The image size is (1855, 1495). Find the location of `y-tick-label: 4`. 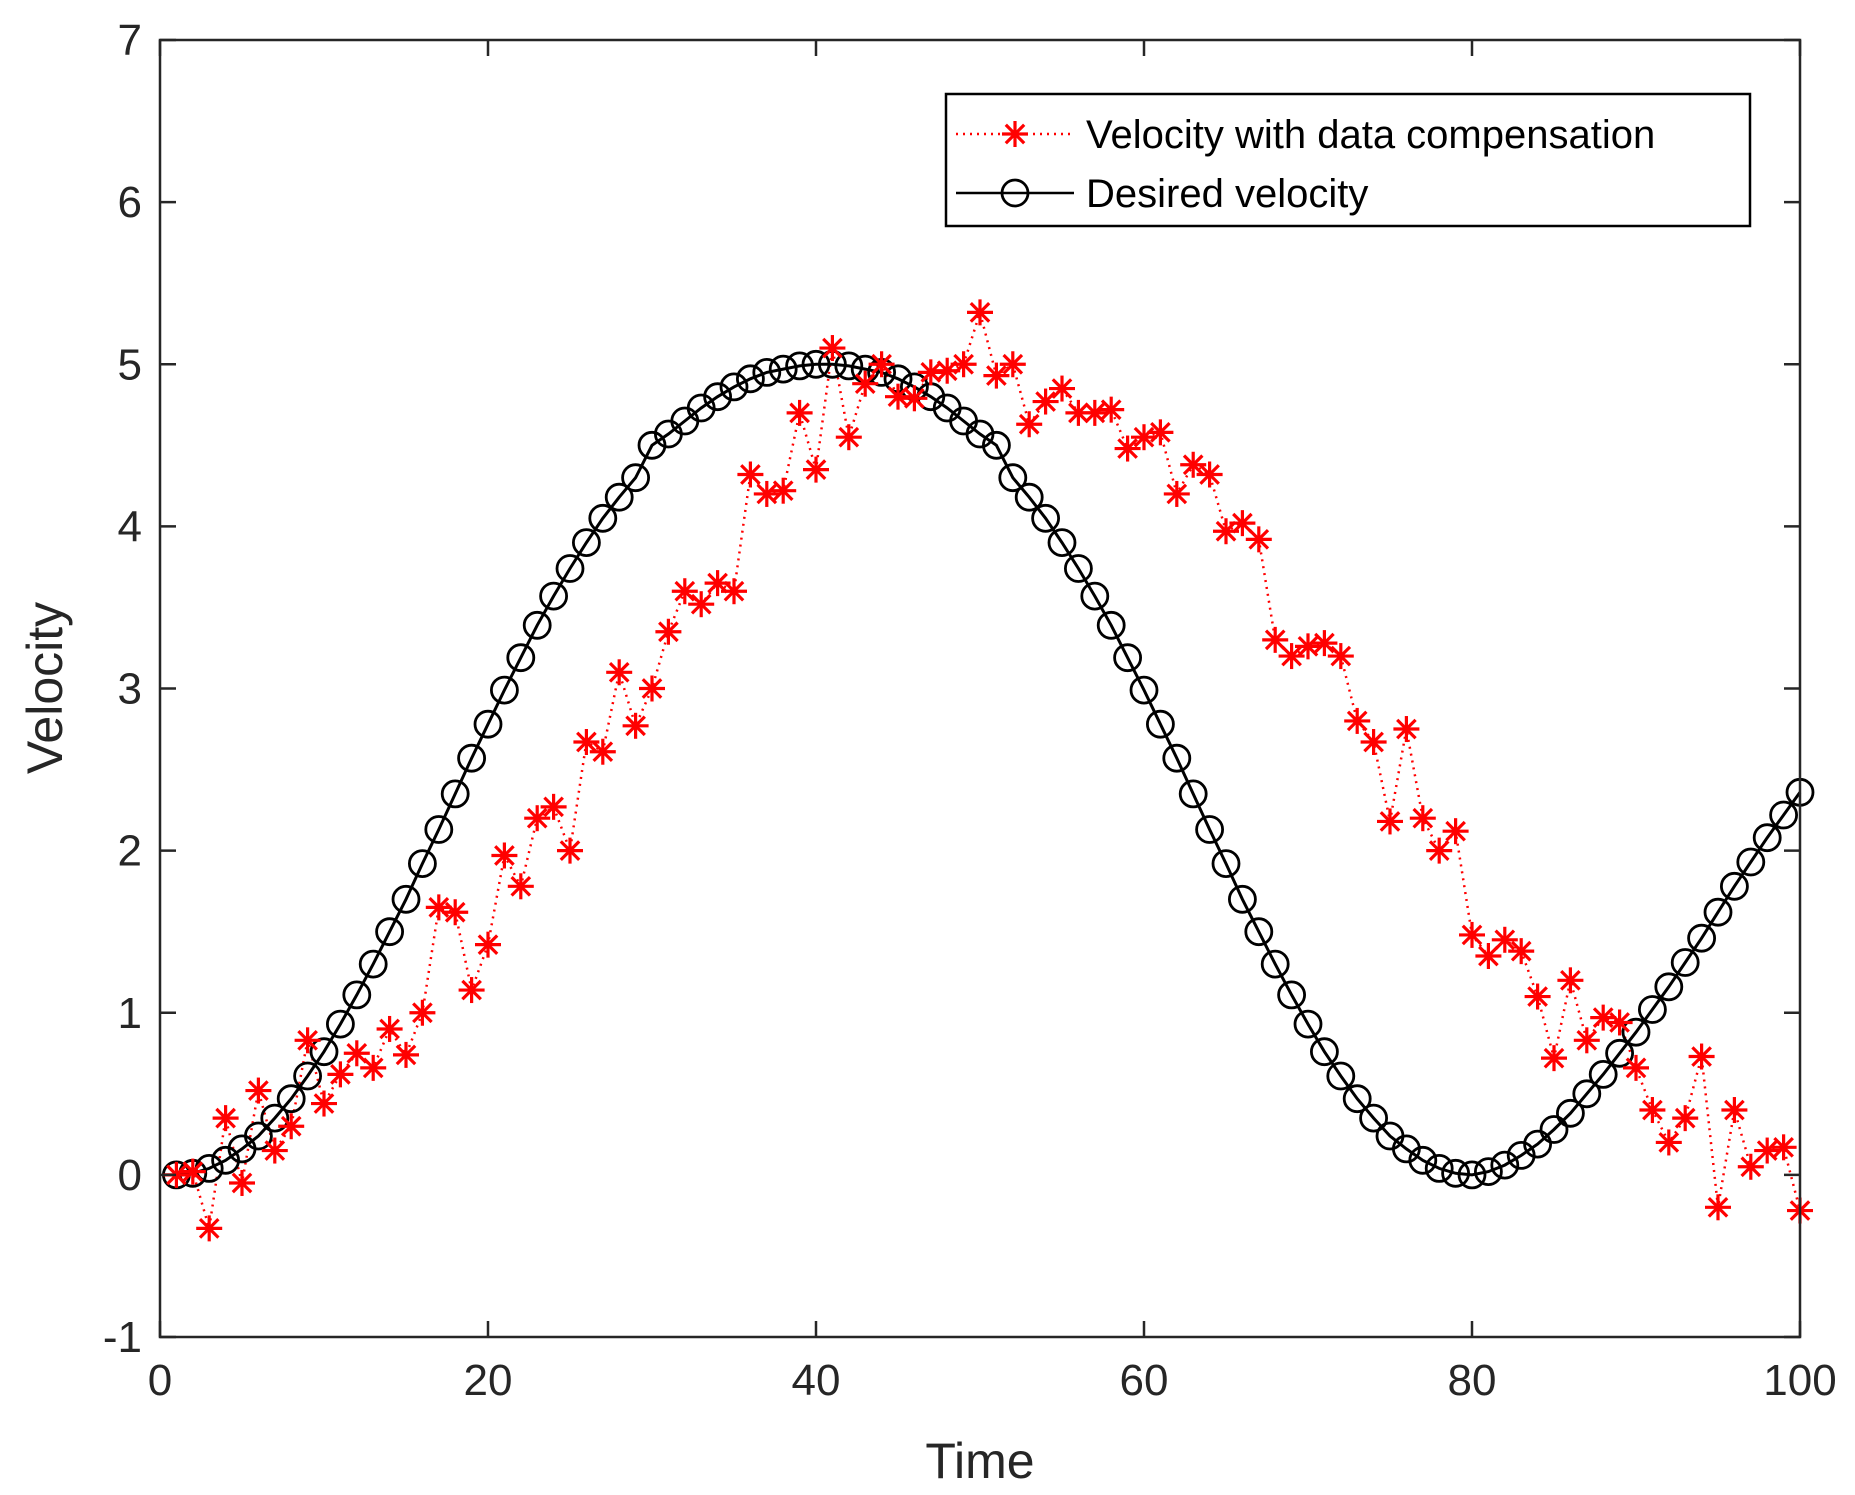

y-tick-label: 4 is located at coordinates (130, 526).